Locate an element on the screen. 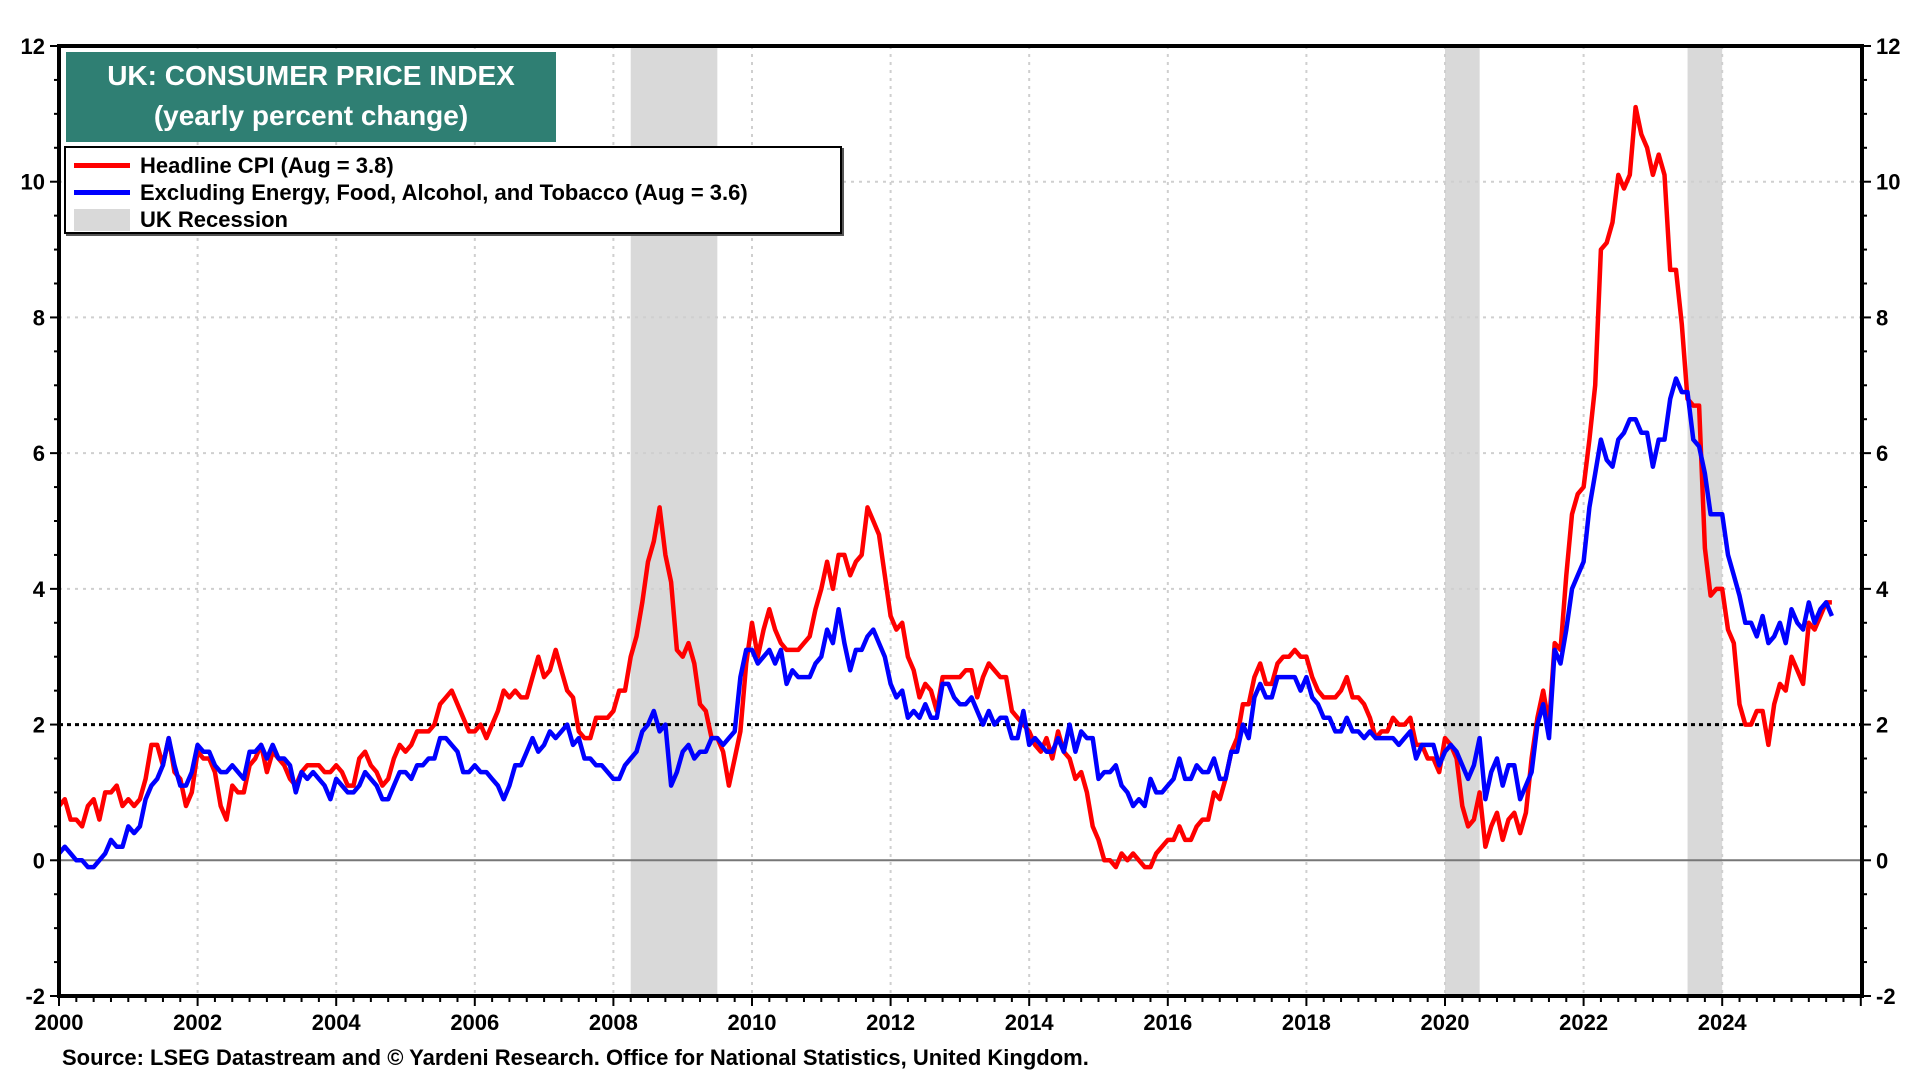 Image resolution: width=1920 pixels, height=1080 pixels. y-tick-label-left: 4 is located at coordinates (39, 589).